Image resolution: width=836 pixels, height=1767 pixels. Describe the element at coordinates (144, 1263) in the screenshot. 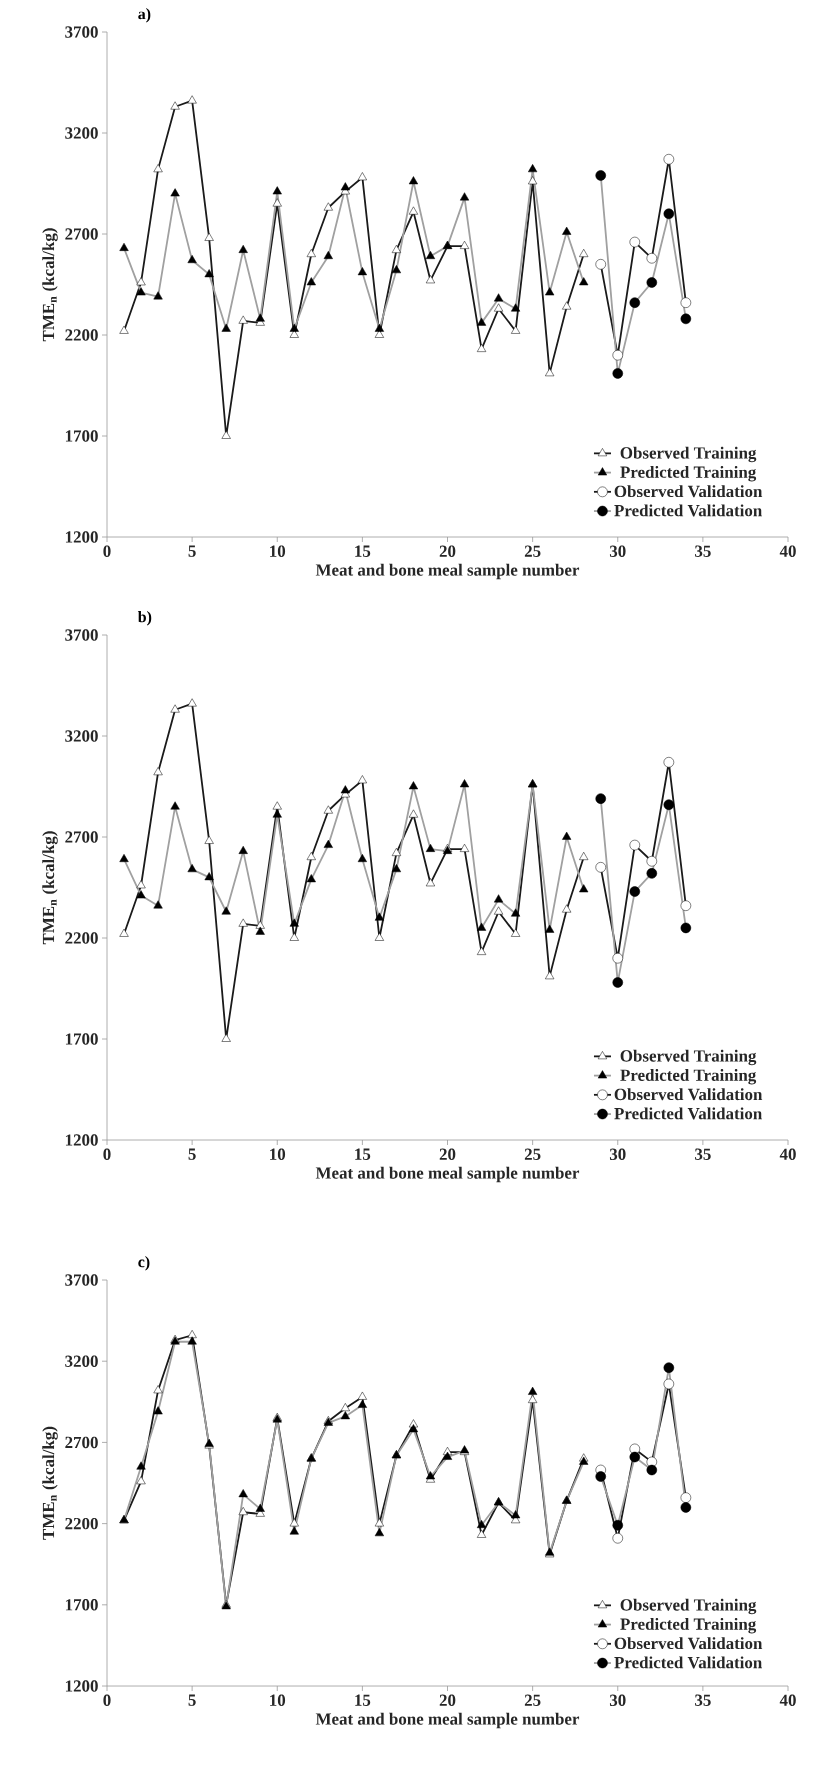

I see `chart-title: c)` at that location.